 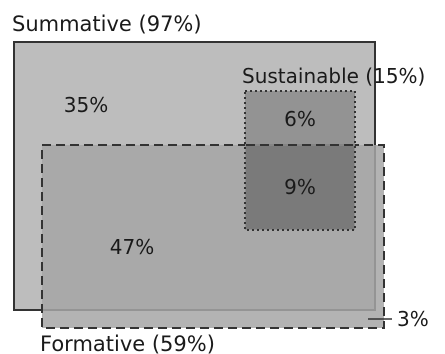 I want to click on summative-only-value: 35%, so click(x=86, y=105).